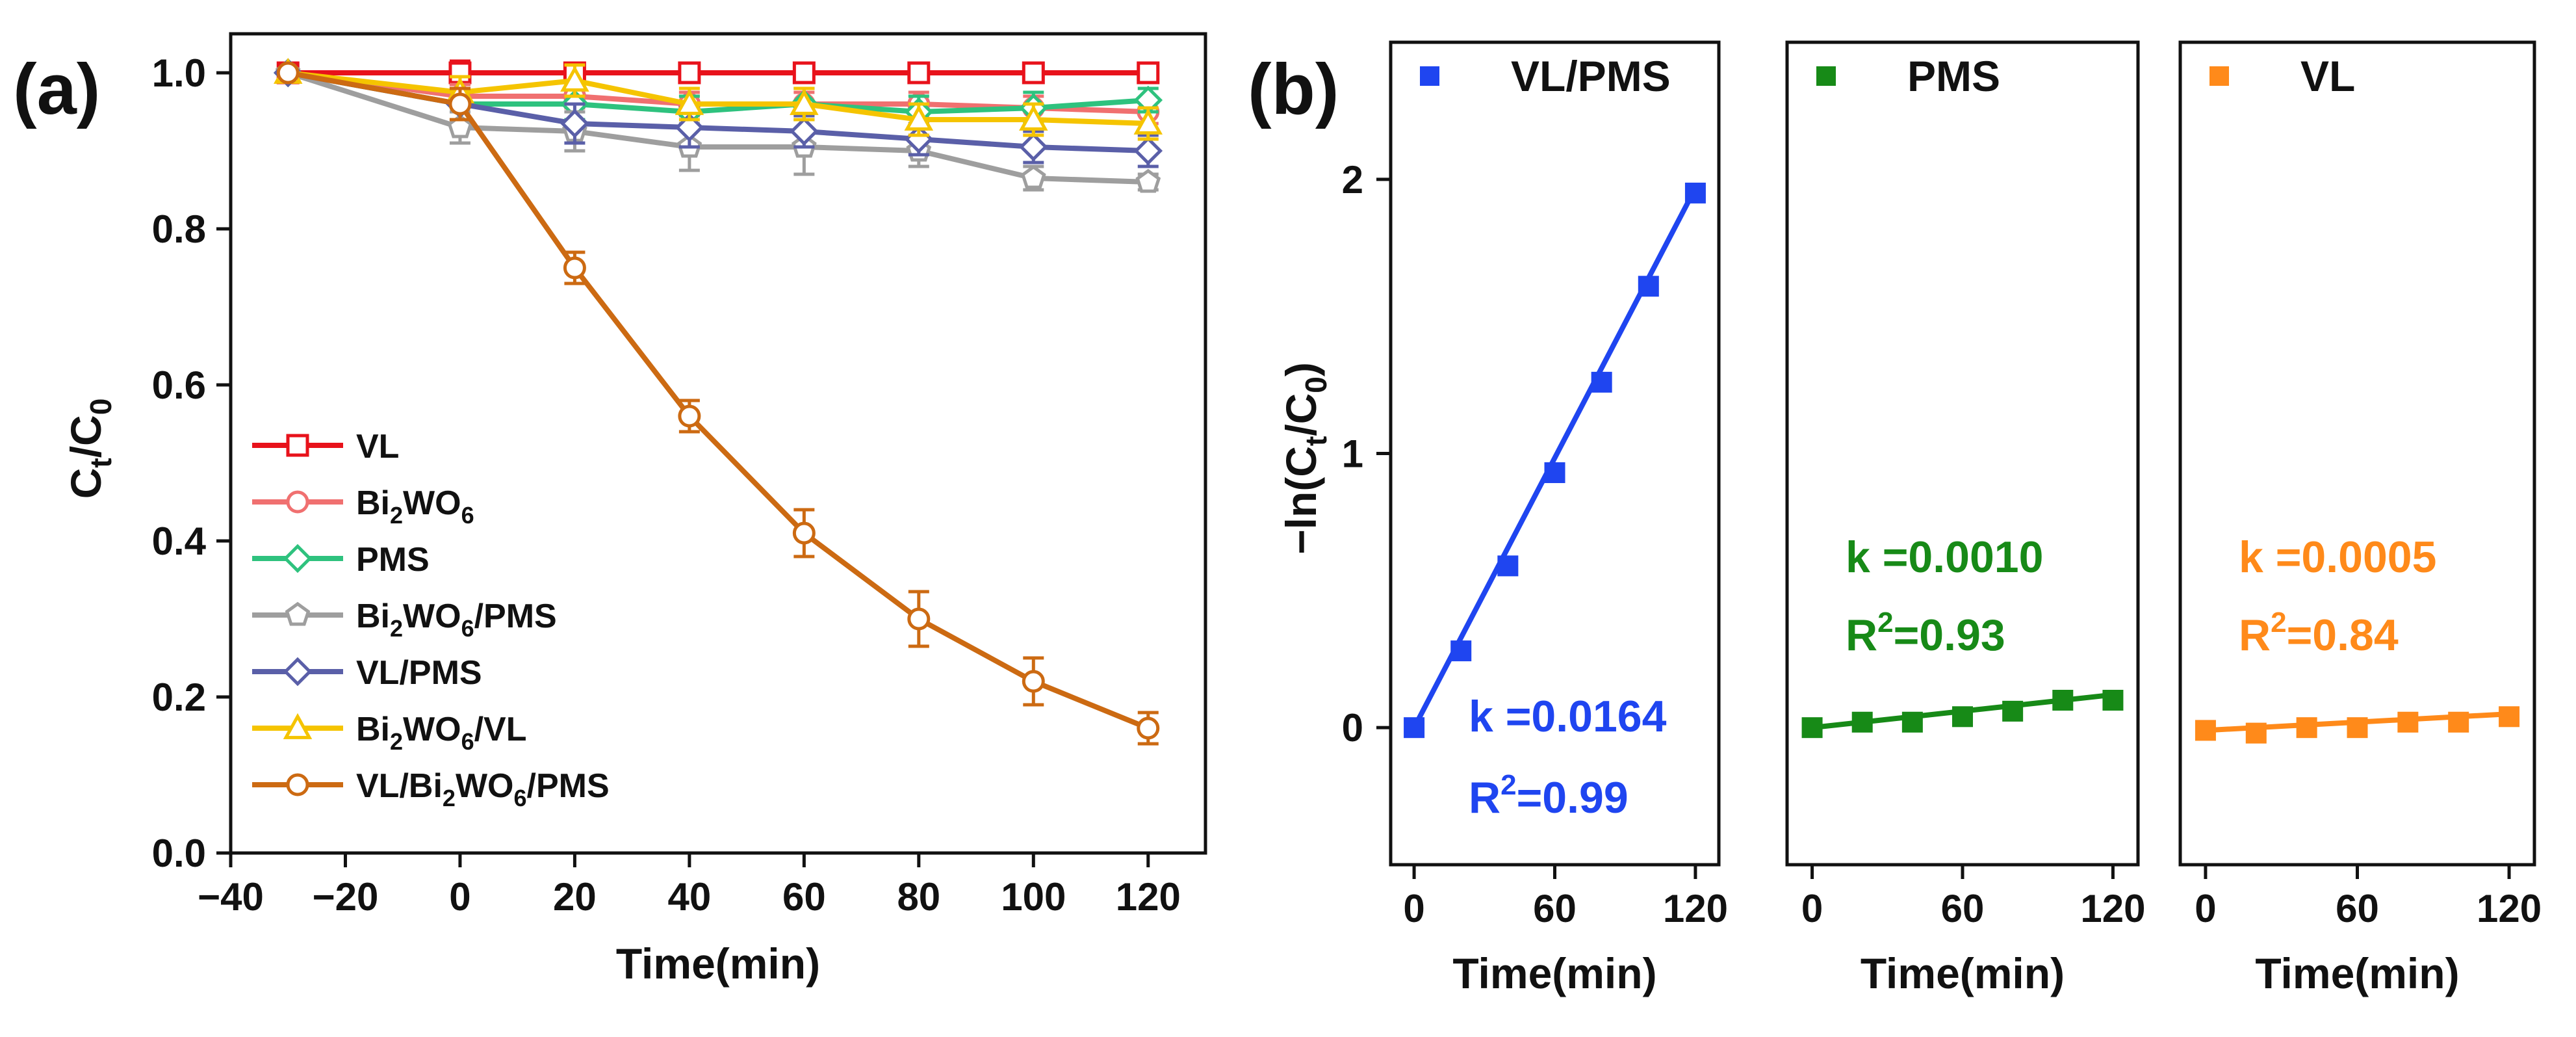  I want to click on legend-entry: Bi2WO6/VL, so click(389, 733).